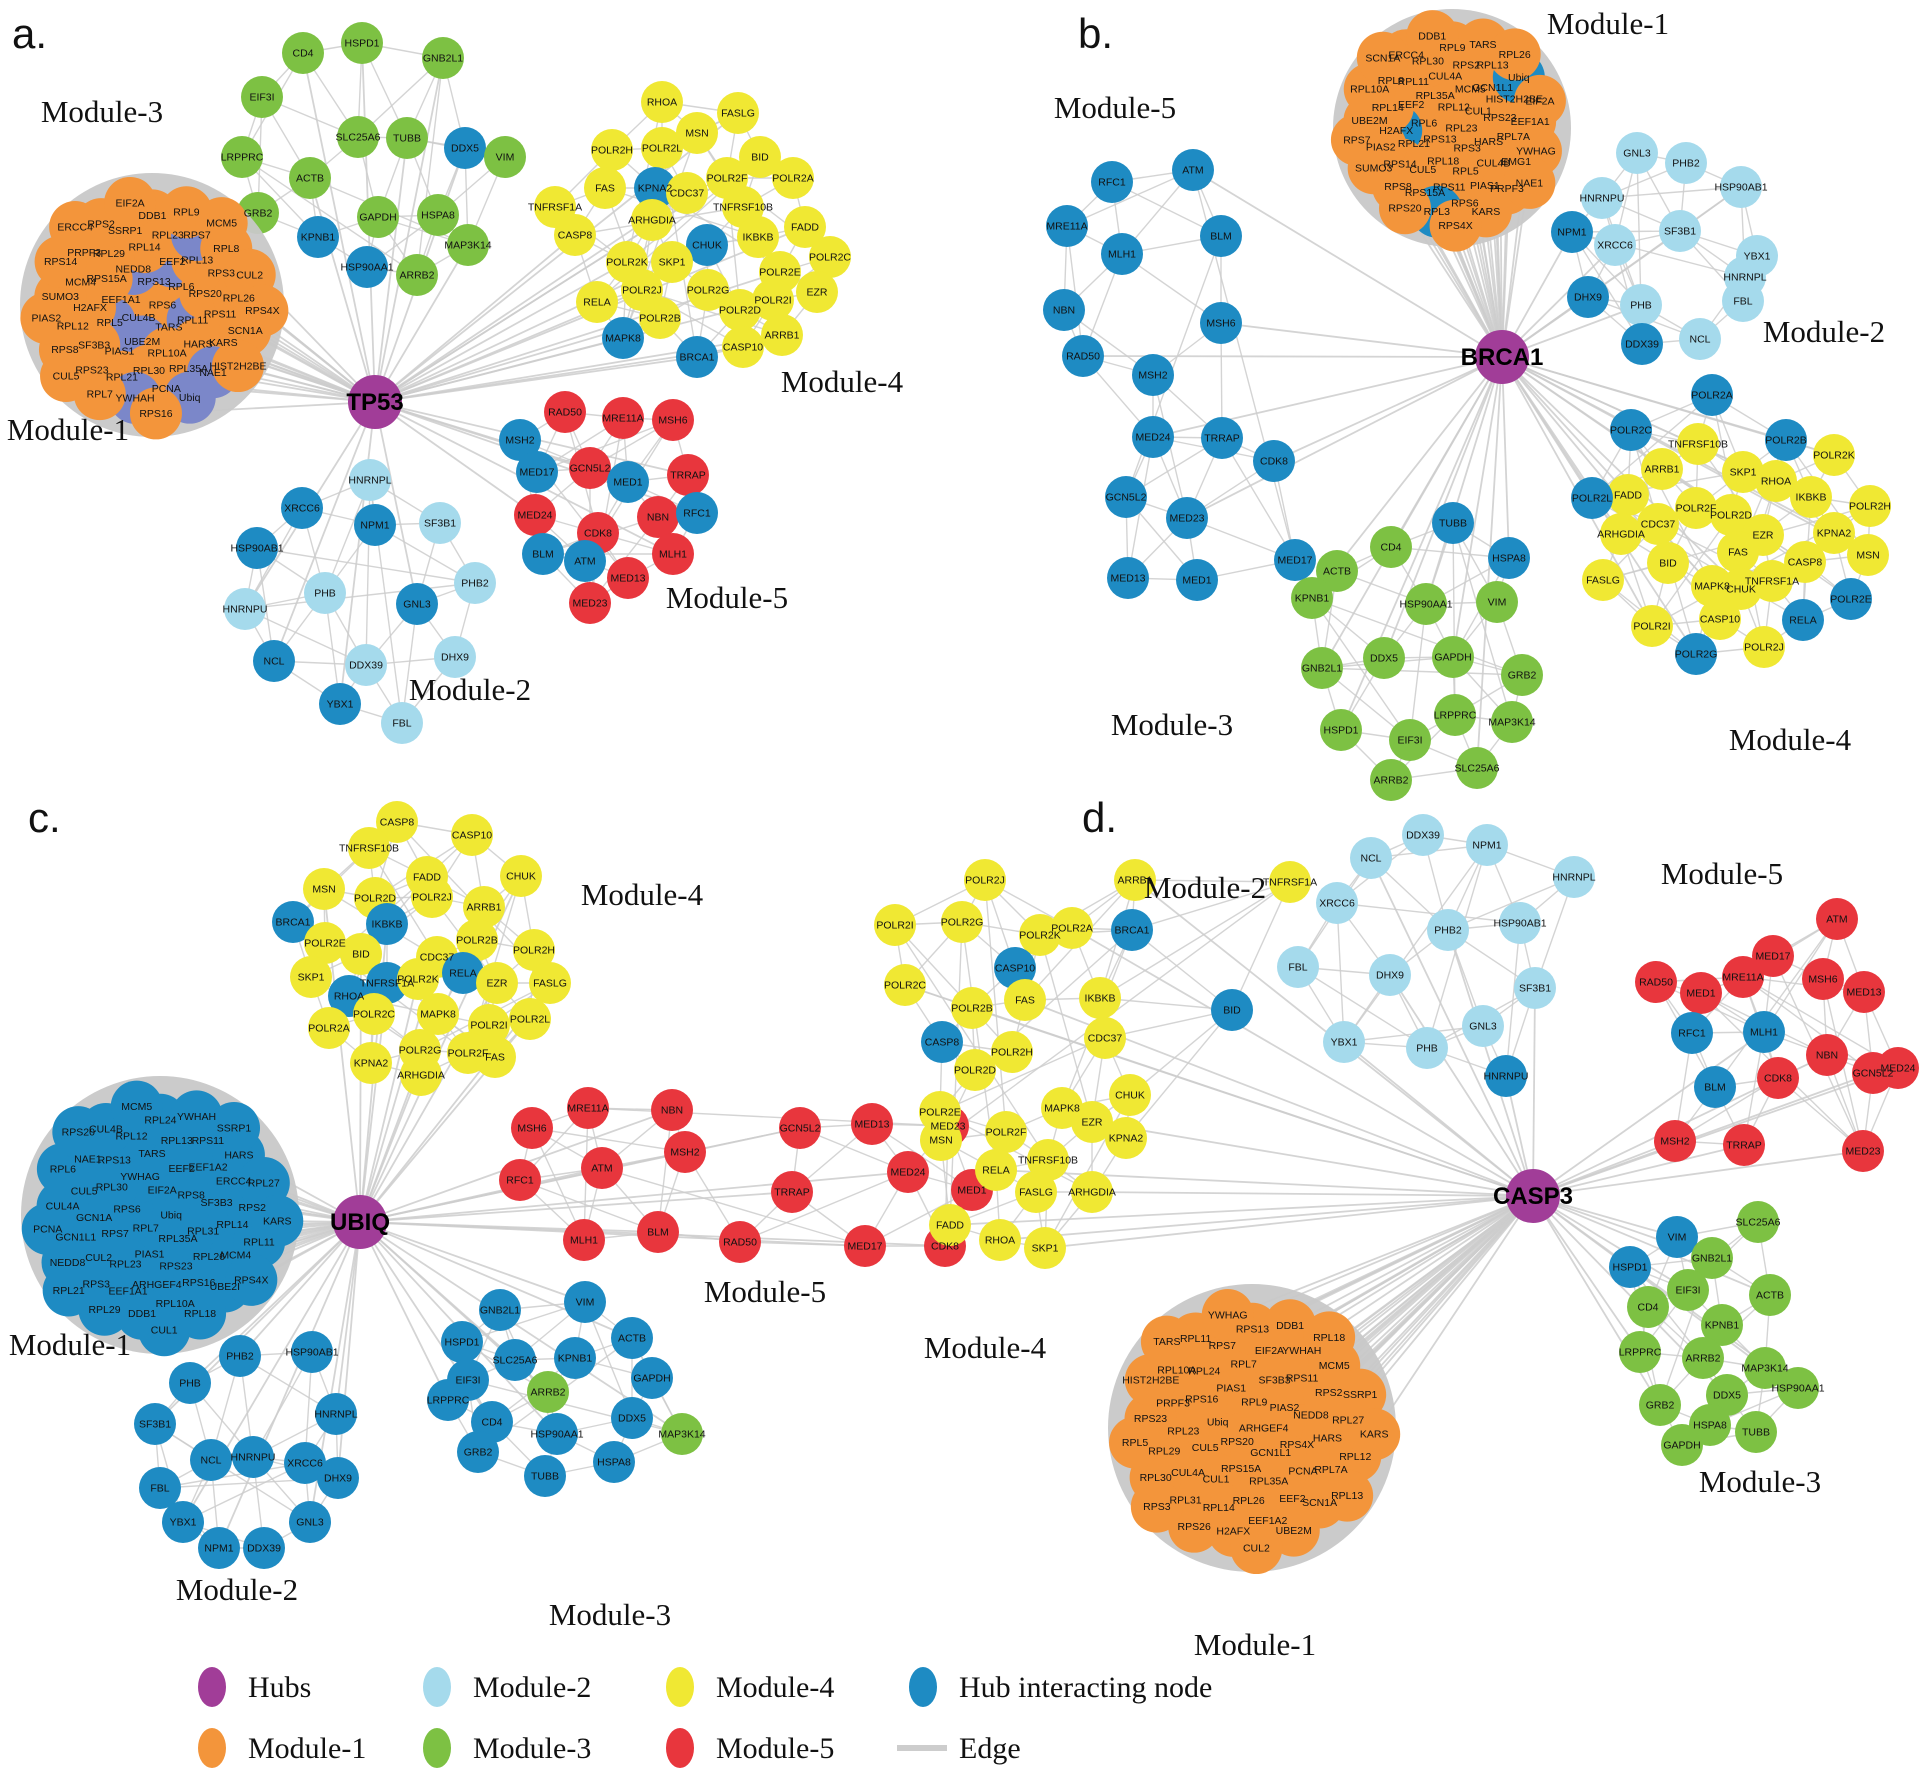 The image size is (1923, 1775). I want to click on node-med17, so click(865, 1246).